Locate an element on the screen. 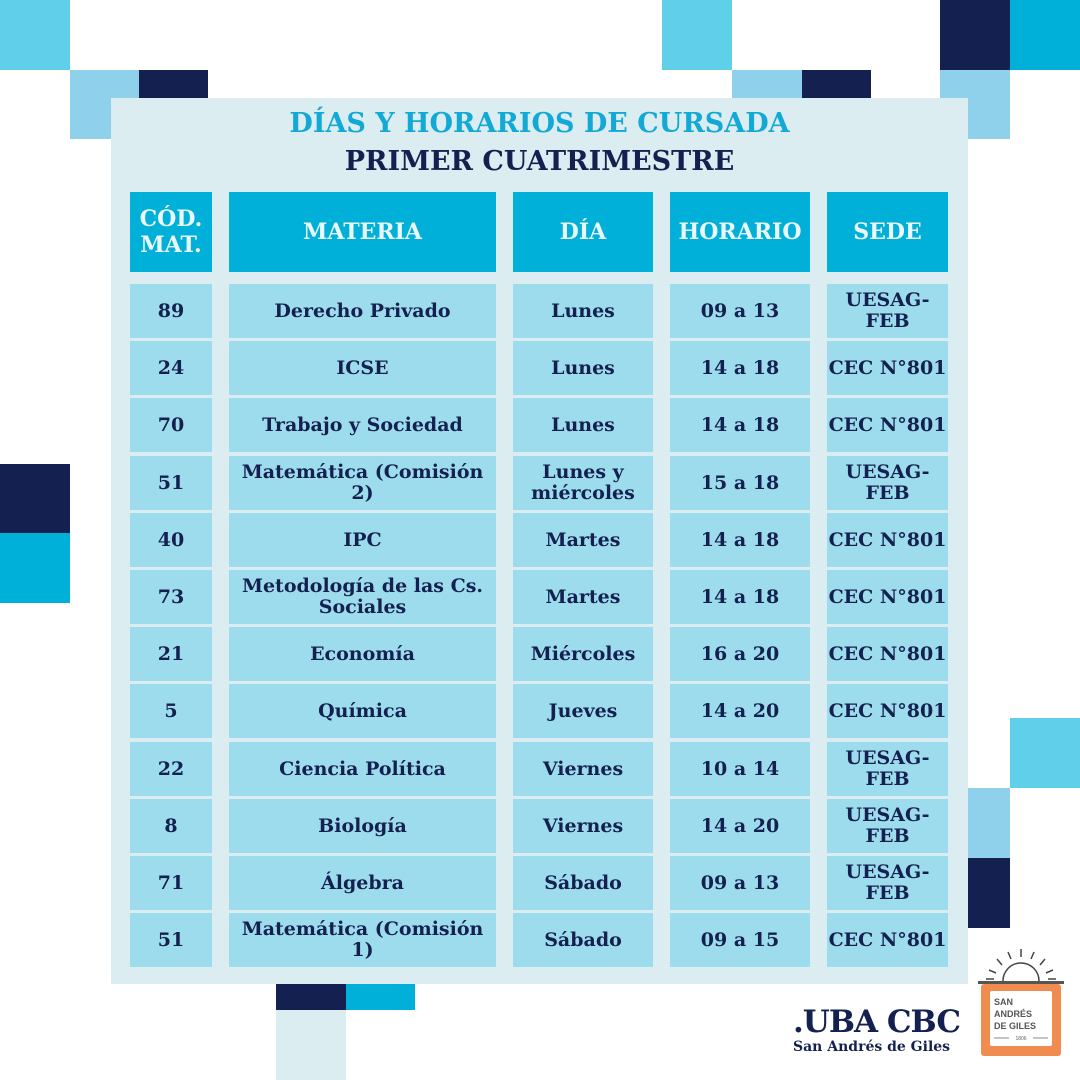 This screenshot has width=1080, height=1080. cell-materia: Álgebra is located at coordinates (362, 883).